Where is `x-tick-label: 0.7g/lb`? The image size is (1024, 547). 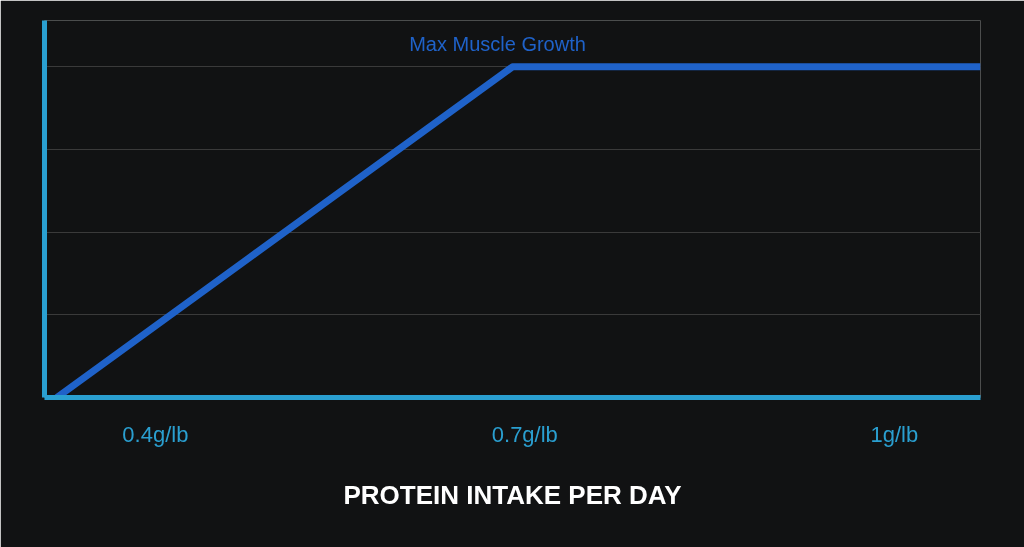 x-tick-label: 0.7g/lb is located at coordinates (524, 434).